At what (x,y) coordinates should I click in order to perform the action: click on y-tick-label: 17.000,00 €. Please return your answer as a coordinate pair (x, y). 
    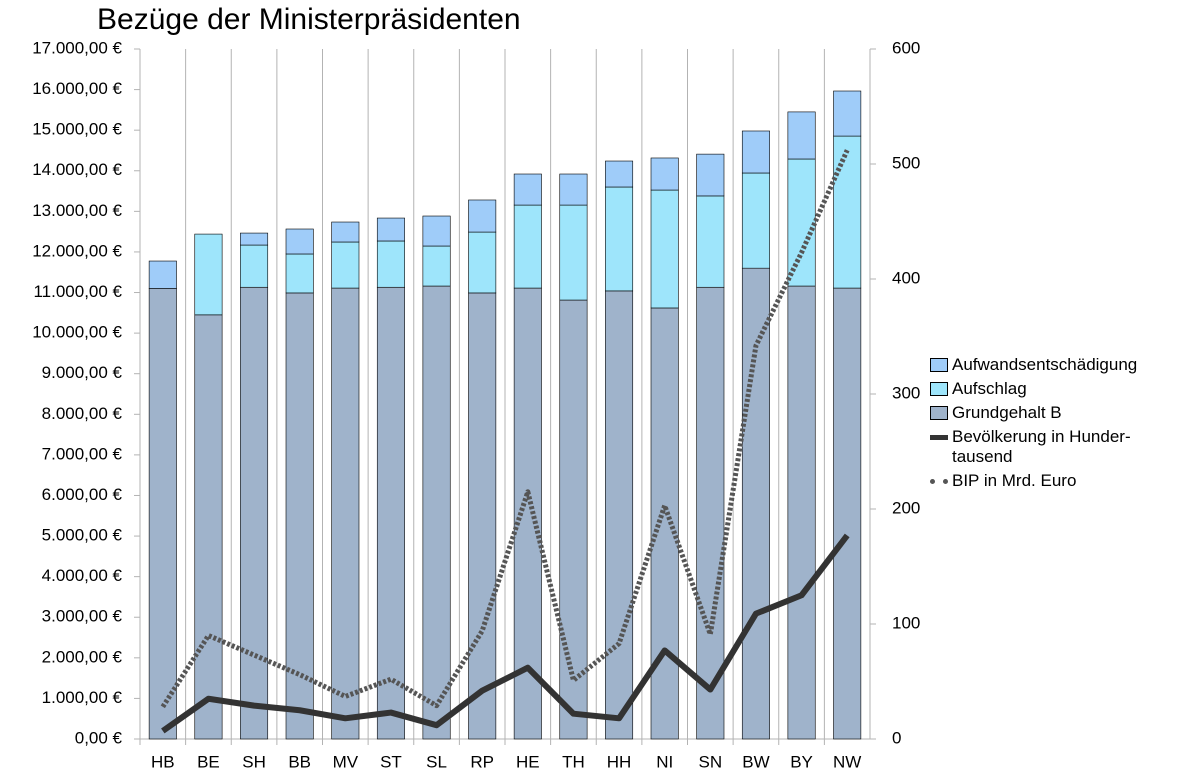
    Looking at the image, I should click on (77, 47).